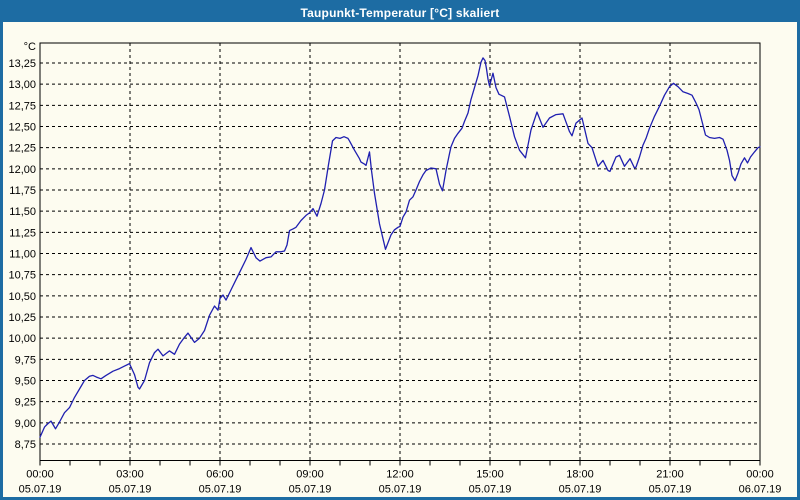 The image size is (800, 500). What do you see at coordinates (22, 149) in the screenshot?
I see `y-tick-label: 12,25` at bounding box center [22, 149].